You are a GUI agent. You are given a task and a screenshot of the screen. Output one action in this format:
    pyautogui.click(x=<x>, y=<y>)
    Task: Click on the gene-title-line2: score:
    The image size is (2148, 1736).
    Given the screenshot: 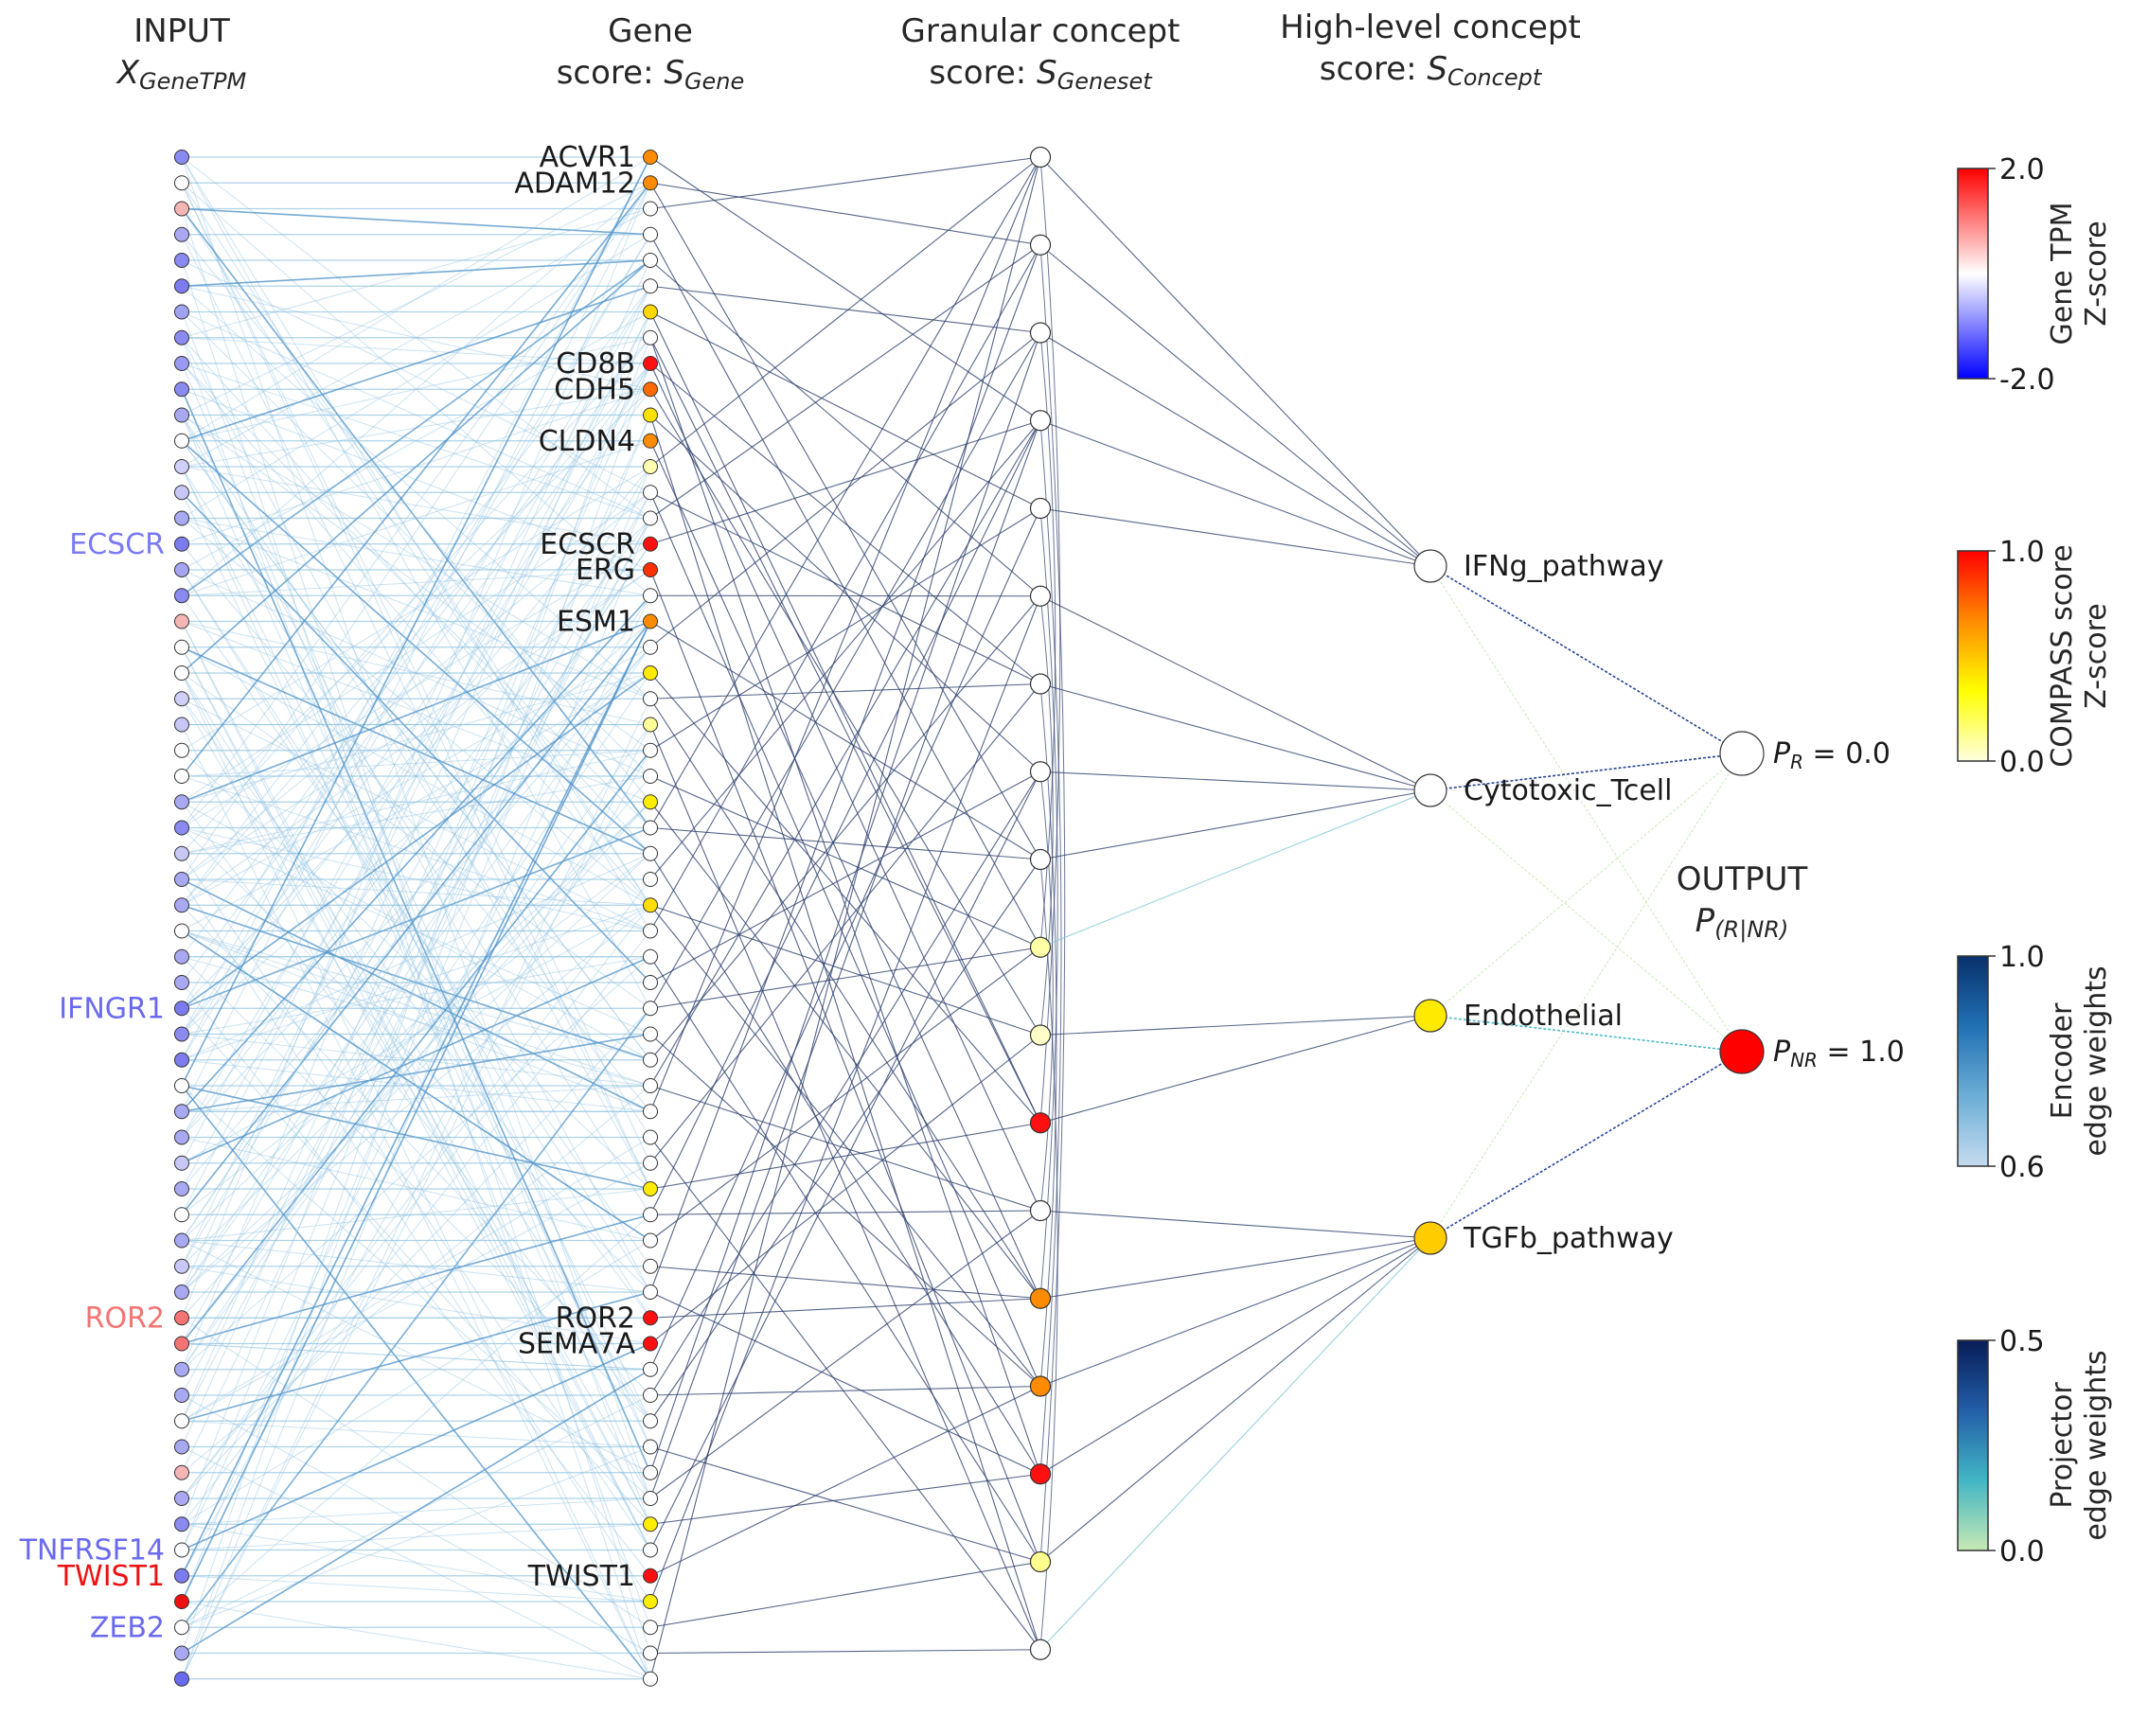 What is the action you would take?
    pyautogui.click(x=611, y=73)
    